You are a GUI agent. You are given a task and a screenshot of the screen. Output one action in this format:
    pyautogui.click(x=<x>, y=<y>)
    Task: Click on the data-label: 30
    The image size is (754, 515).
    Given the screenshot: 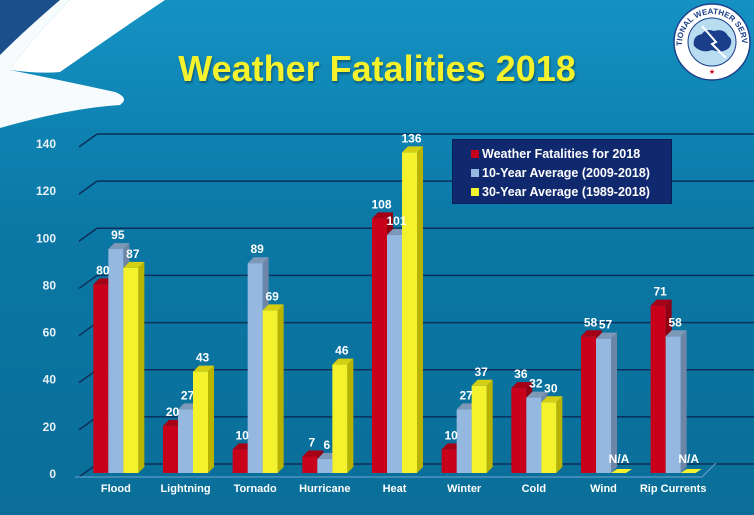 What is the action you would take?
    pyautogui.click(x=551, y=388)
    